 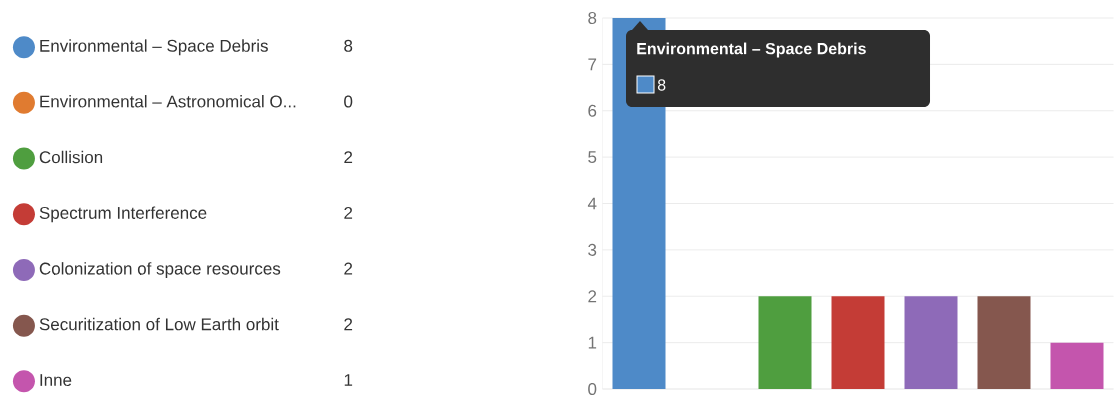 I want to click on y-tick-label: 6, so click(x=592, y=110).